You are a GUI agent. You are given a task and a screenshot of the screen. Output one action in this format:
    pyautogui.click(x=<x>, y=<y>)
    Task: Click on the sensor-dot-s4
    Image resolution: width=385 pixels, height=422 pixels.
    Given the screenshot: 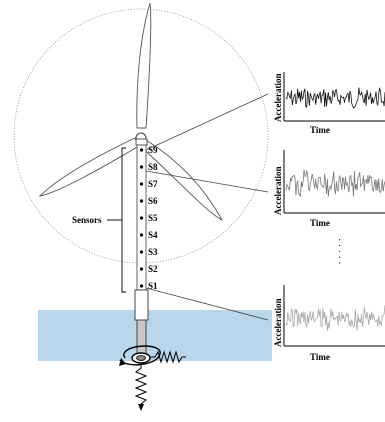 What is the action you would take?
    pyautogui.click(x=141, y=235)
    